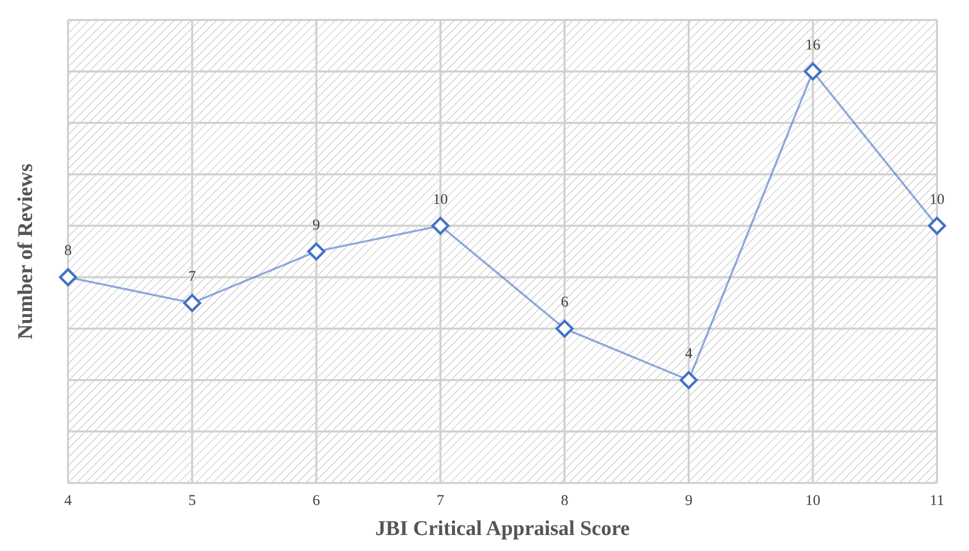 This screenshot has height=551, width=969. What do you see at coordinates (25, 252) in the screenshot?
I see `y-axis-title: Number of Reviews` at bounding box center [25, 252].